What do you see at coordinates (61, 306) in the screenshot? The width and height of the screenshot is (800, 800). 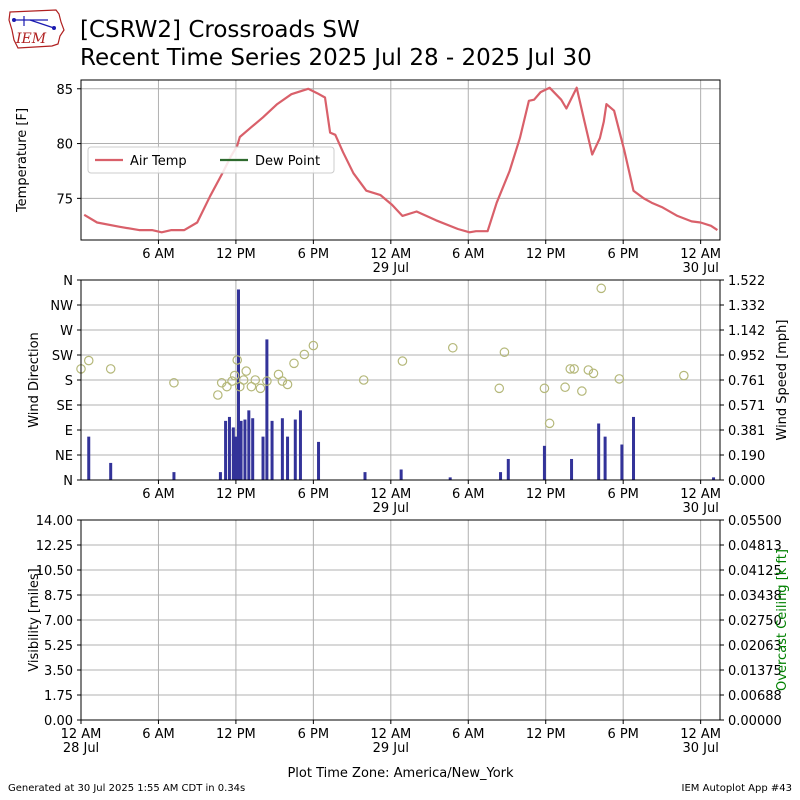 I see `y-tick-label-left: NW` at bounding box center [61, 306].